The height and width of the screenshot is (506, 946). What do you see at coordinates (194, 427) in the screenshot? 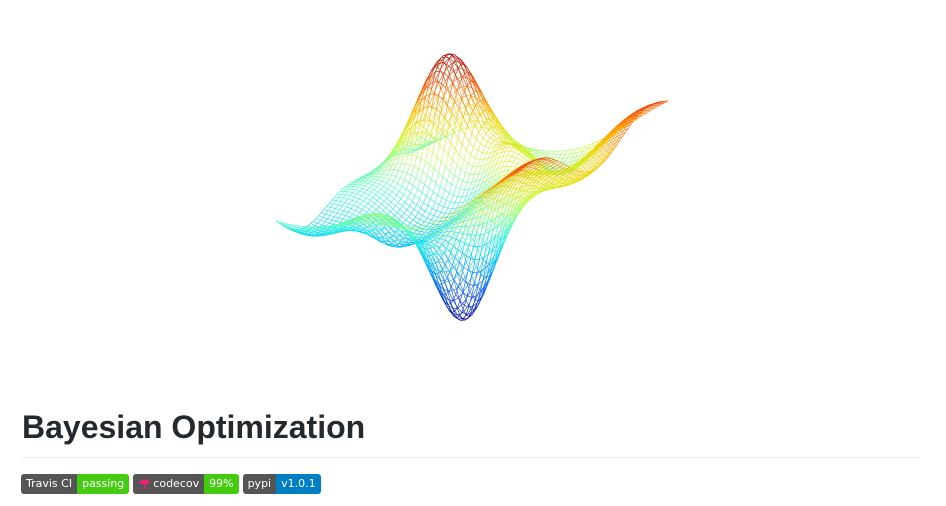
I see `page-title: Bayesian Optimization` at bounding box center [194, 427].